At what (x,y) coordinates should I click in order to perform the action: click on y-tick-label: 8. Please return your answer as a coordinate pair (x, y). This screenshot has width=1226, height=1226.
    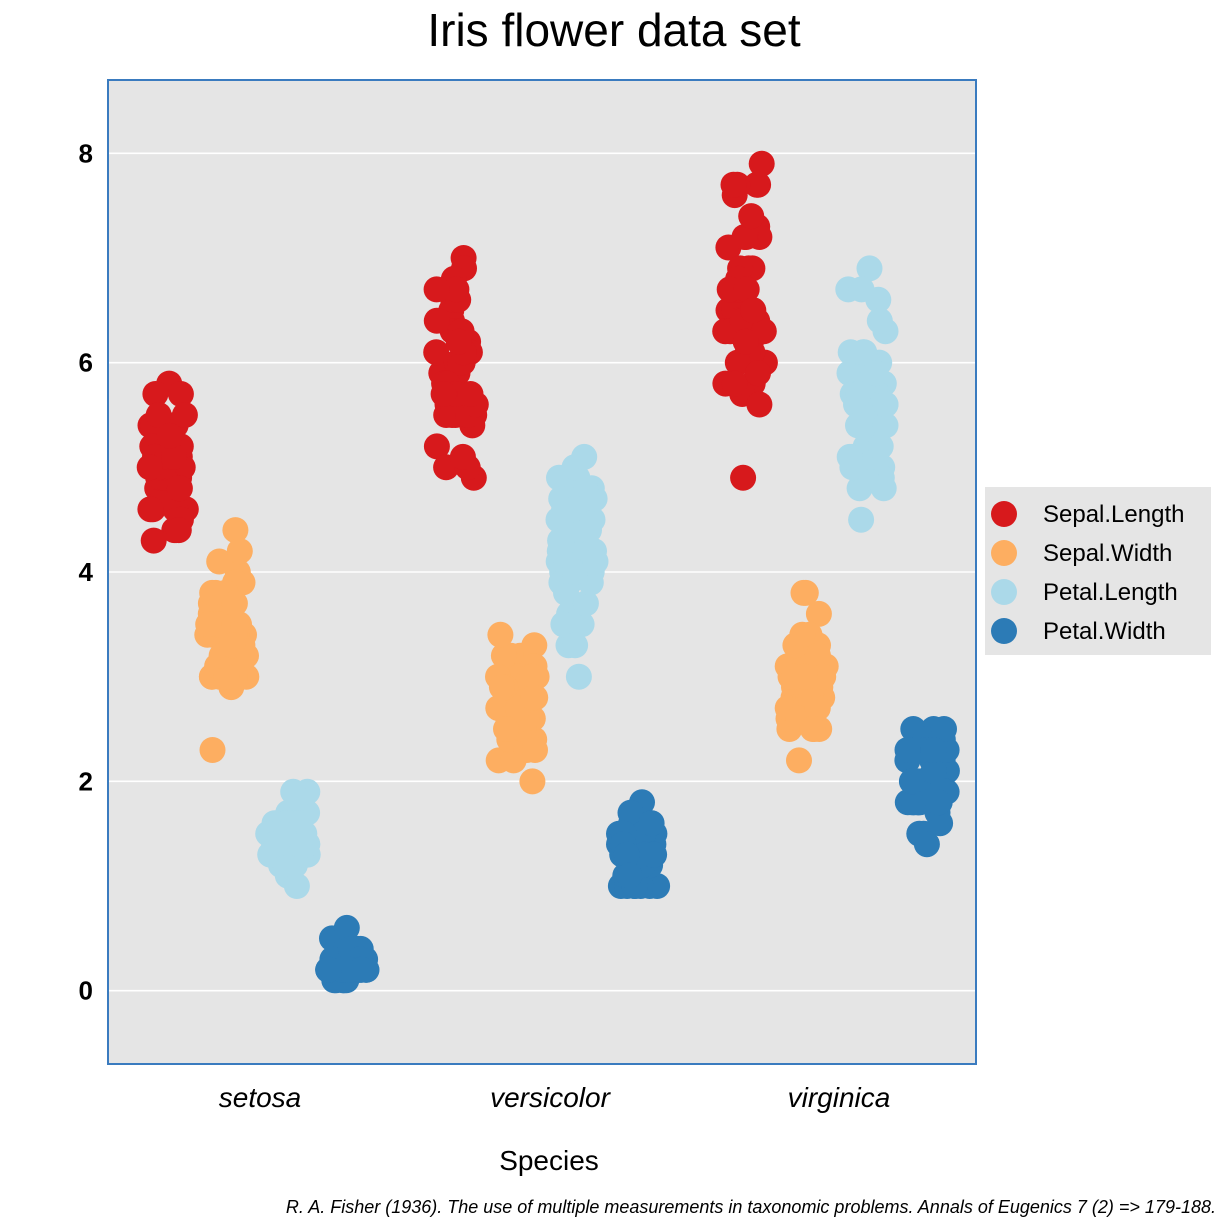
    Looking at the image, I should click on (86, 153).